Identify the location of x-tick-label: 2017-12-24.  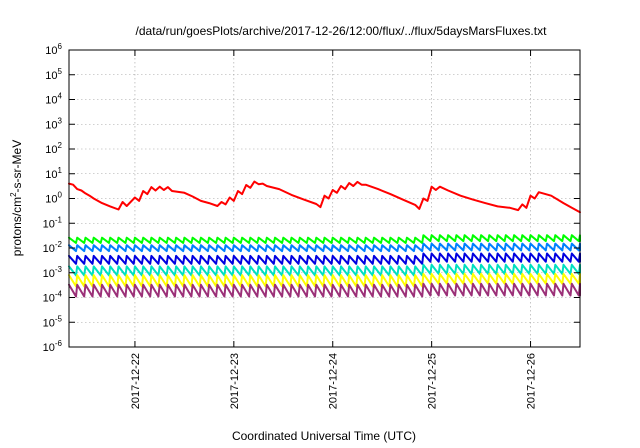
(334, 381).